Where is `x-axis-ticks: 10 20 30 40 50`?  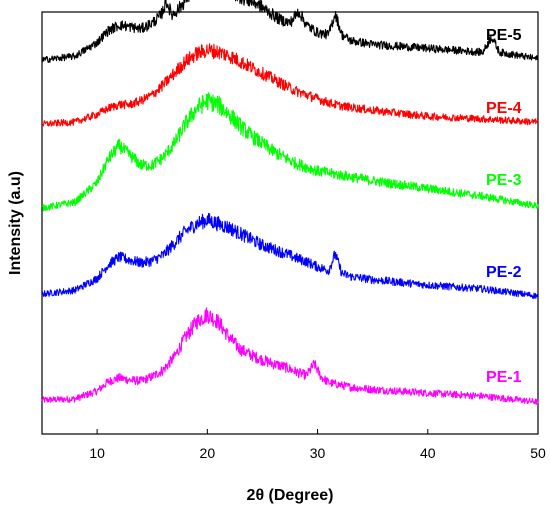
x-axis-ticks: 10 20 30 40 50 is located at coordinates (317, 445).